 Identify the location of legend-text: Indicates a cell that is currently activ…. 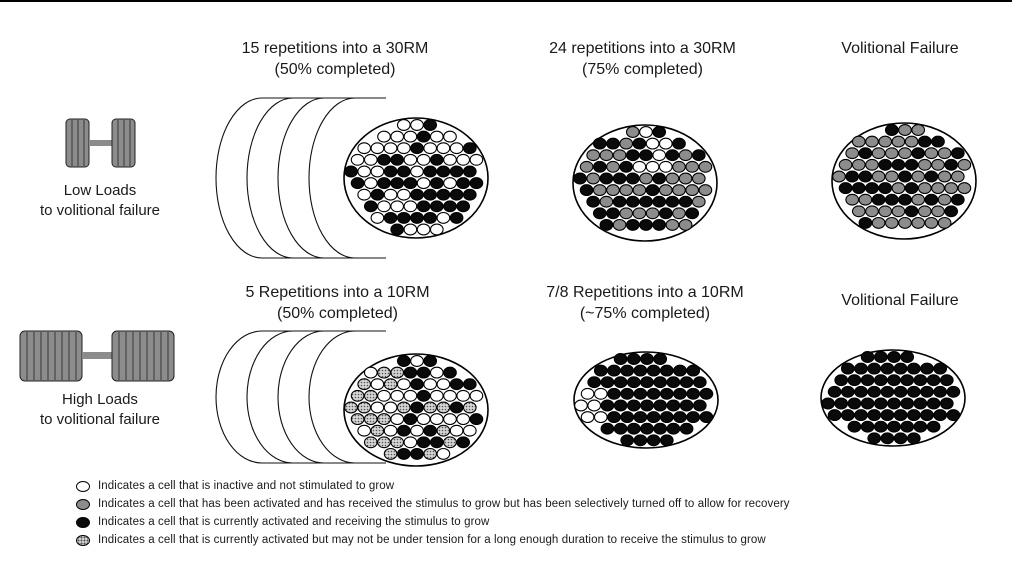
(294, 522).